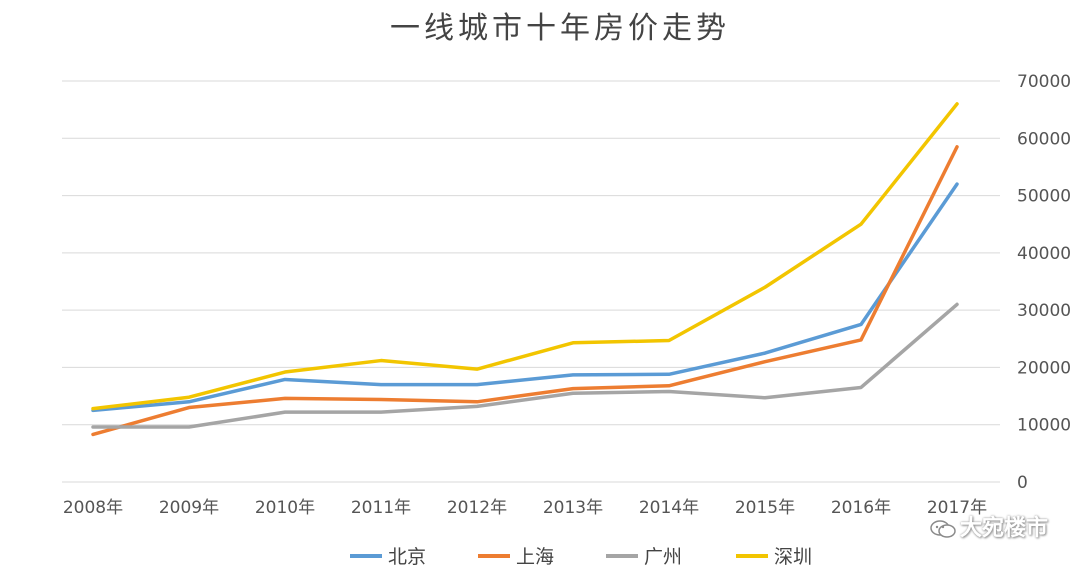 The height and width of the screenshot is (575, 1080). Describe the element at coordinates (381, 508) in the screenshot. I see `x-tick-label: 2011年` at that location.